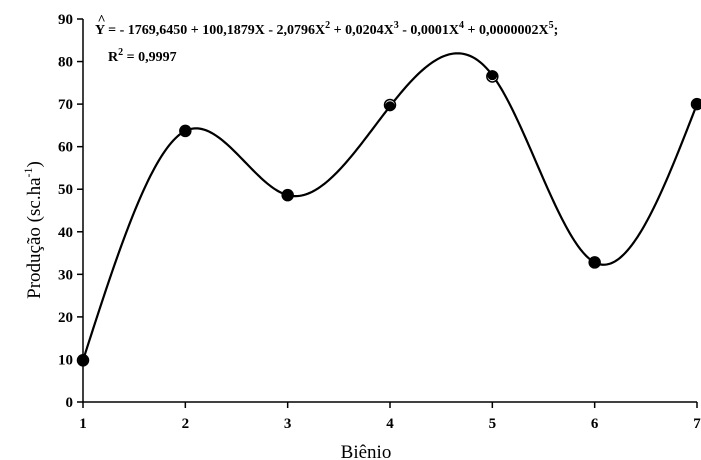 Image resolution: width=701 pixels, height=460 pixels. I want to click on eq-term-3: + 0,0000002X, so click(506, 30).